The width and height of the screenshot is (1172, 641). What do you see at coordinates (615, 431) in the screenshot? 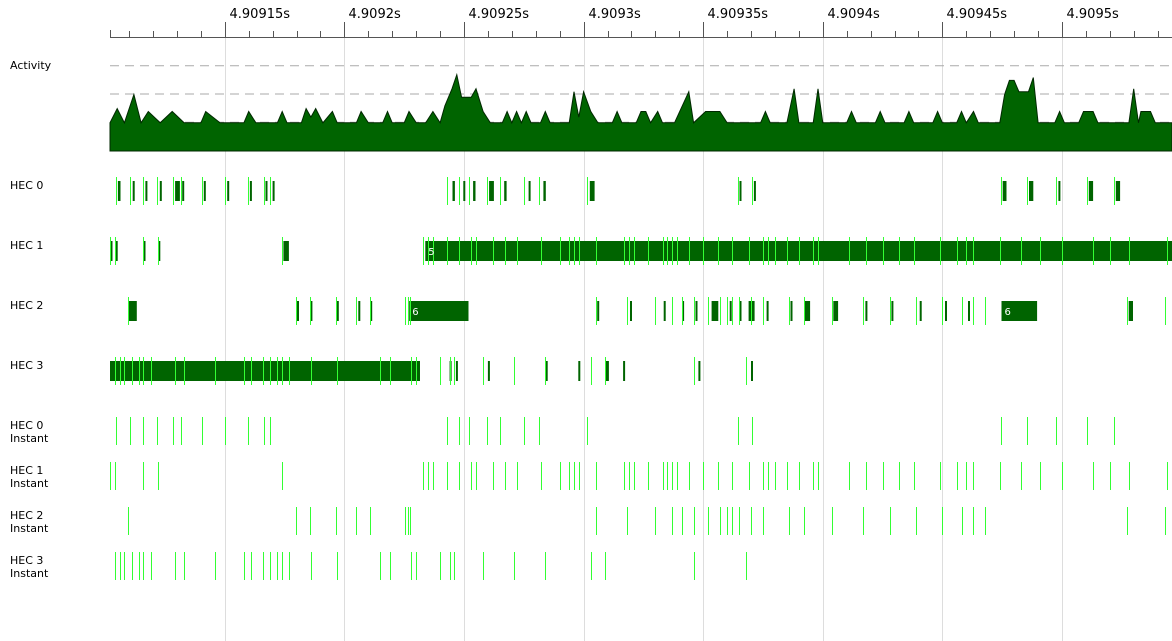
I see `track-hec0-instant` at bounding box center [615, 431].